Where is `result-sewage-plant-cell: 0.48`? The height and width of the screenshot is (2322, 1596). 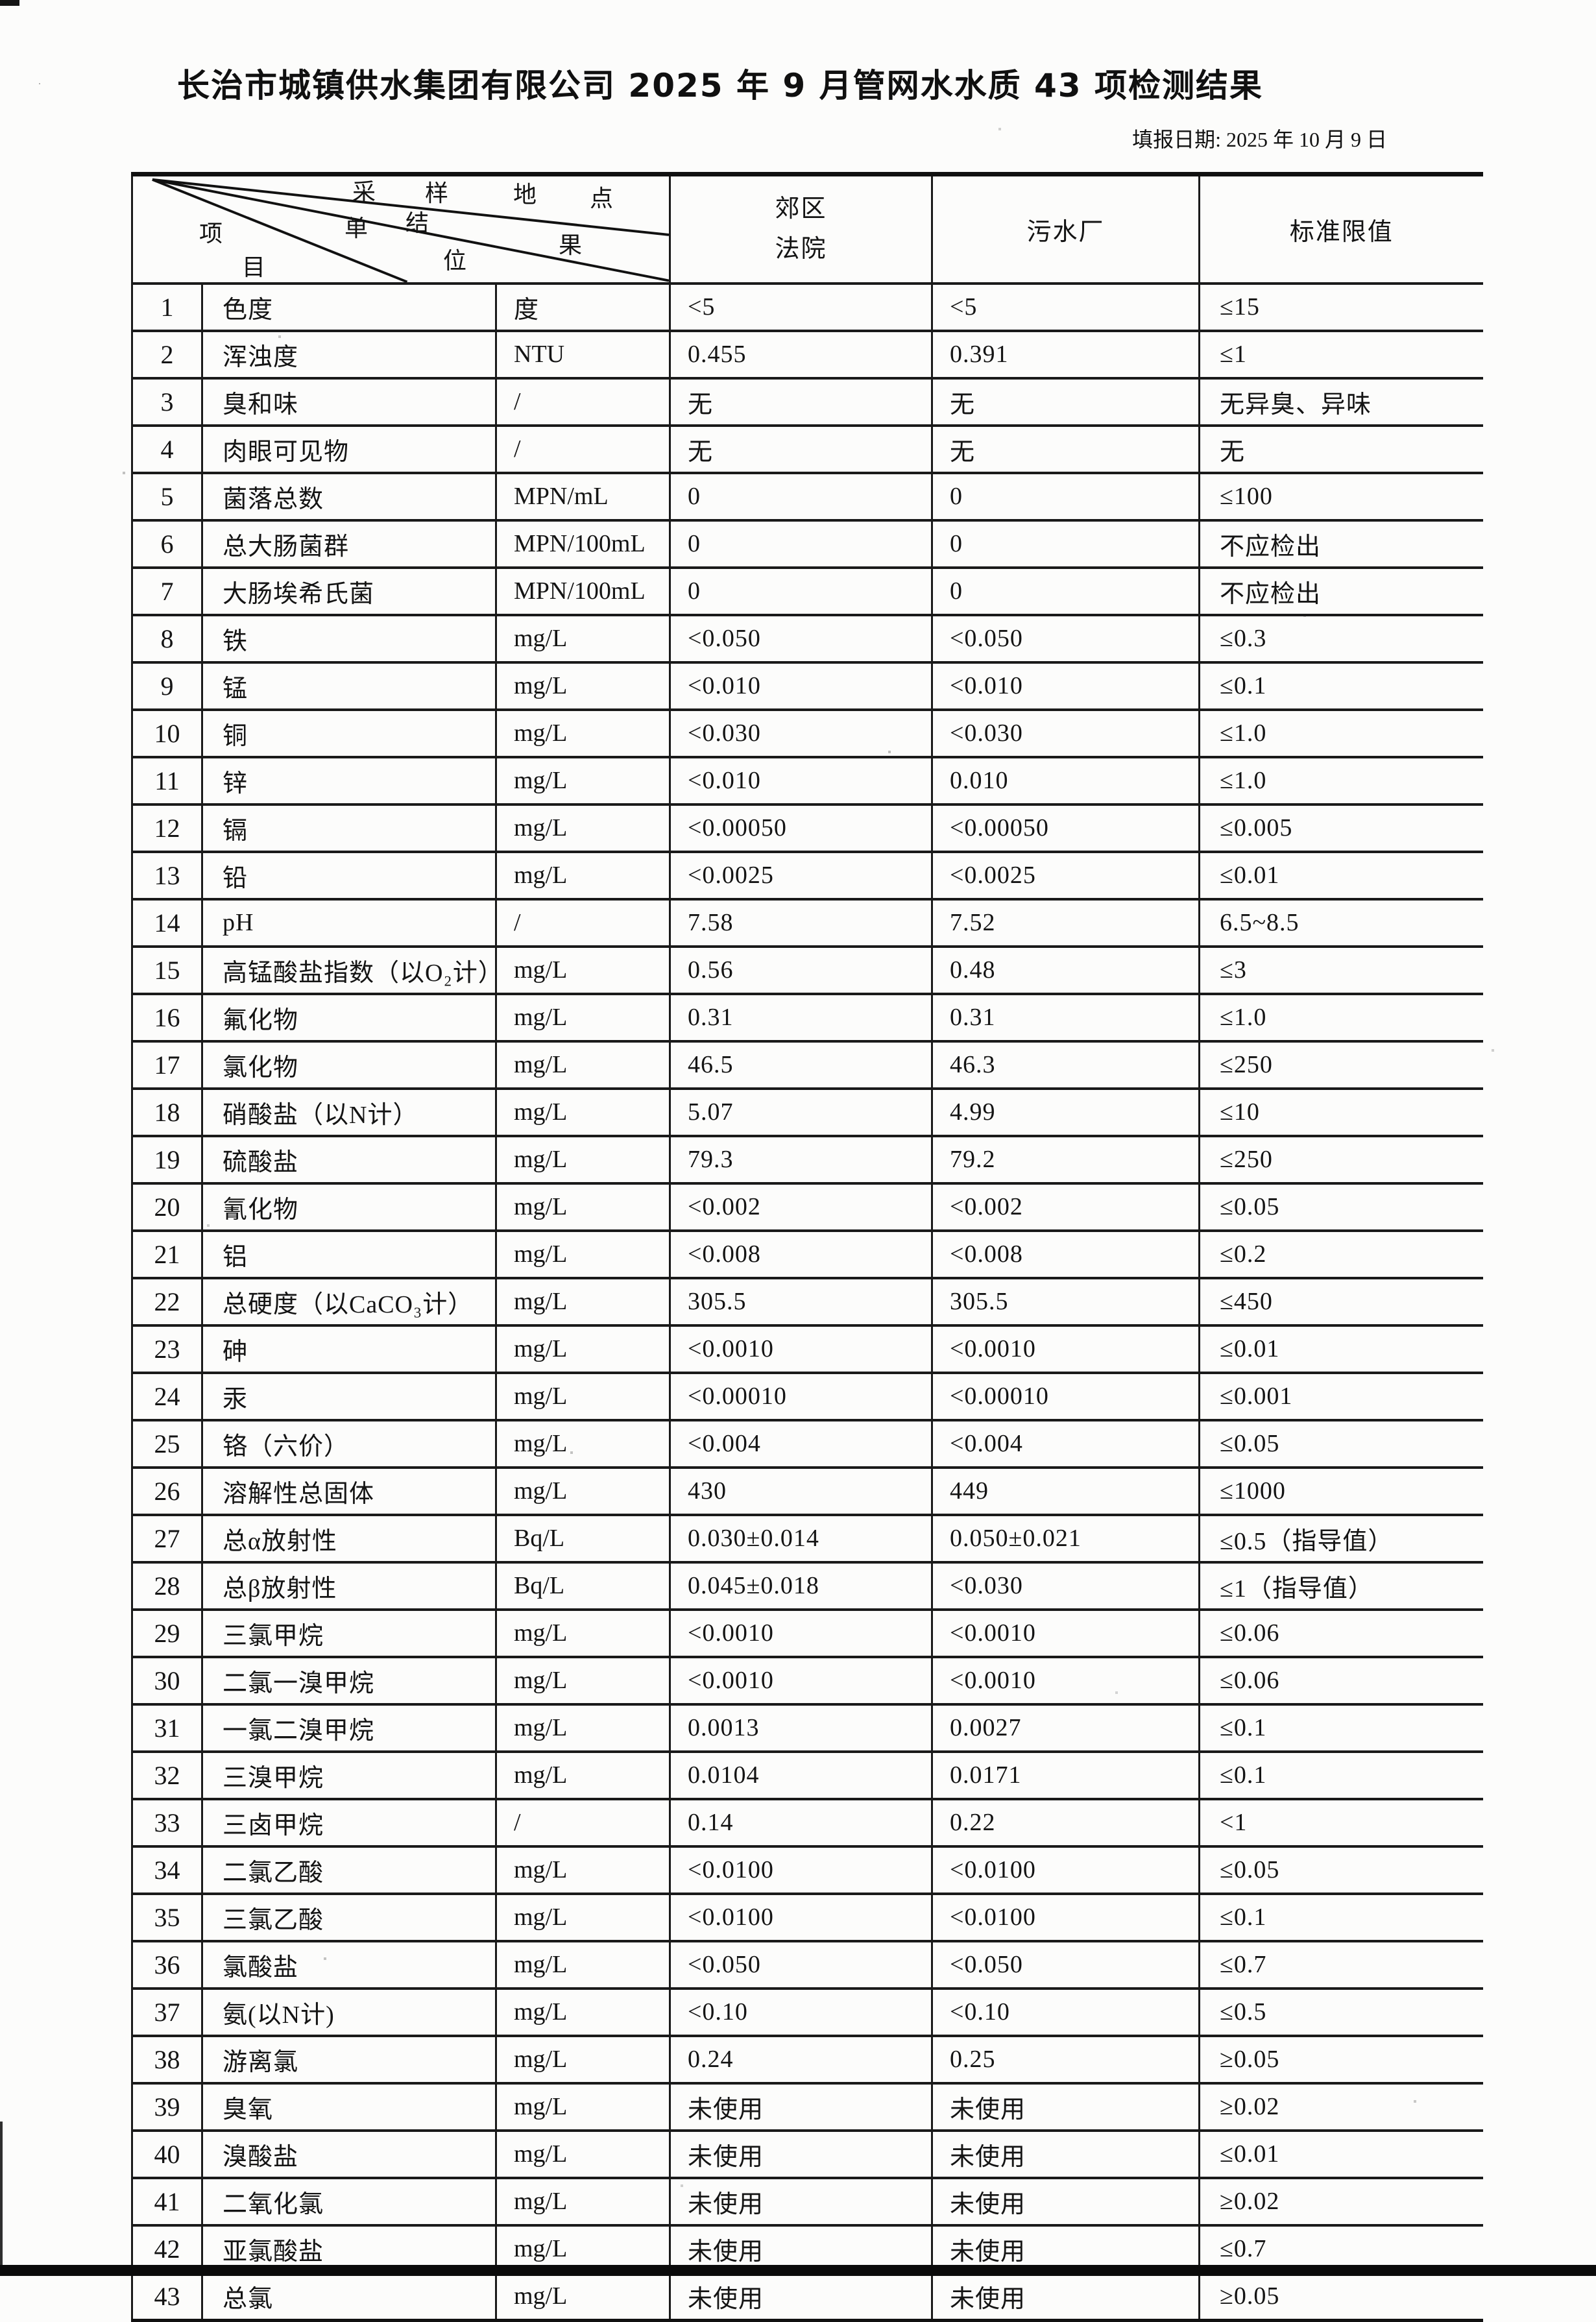 result-sewage-plant-cell: 0.48 is located at coordinates (1065, 970).